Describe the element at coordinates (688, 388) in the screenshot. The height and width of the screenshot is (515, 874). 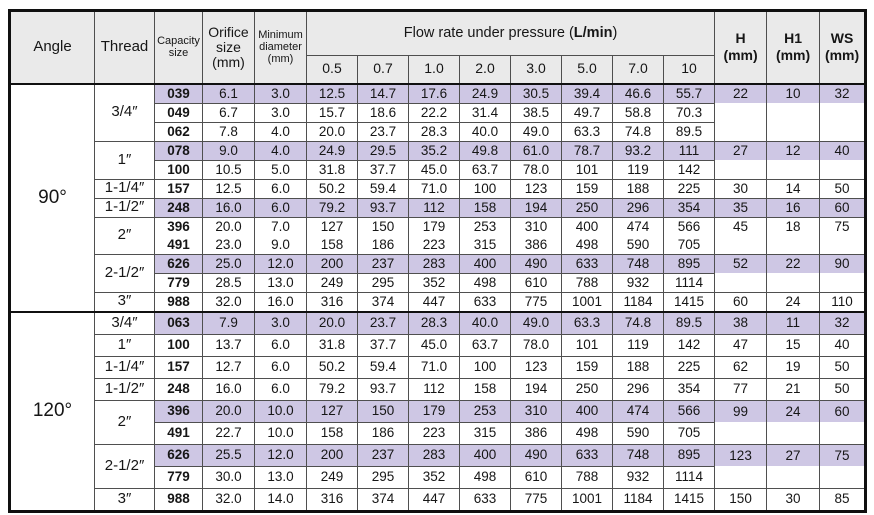
I see `flow-cell-10: 354` at that location.